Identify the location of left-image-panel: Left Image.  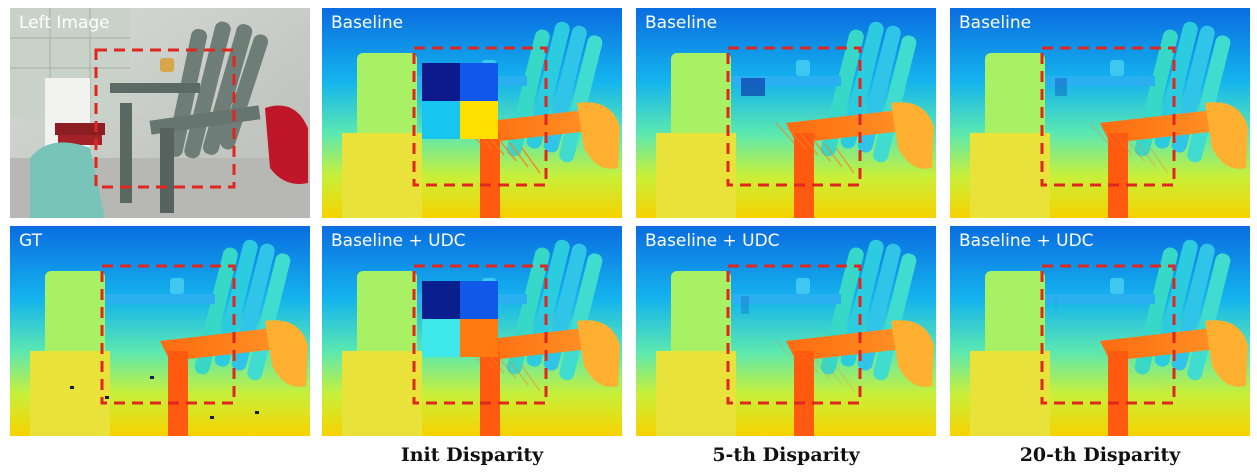
(160, 113).